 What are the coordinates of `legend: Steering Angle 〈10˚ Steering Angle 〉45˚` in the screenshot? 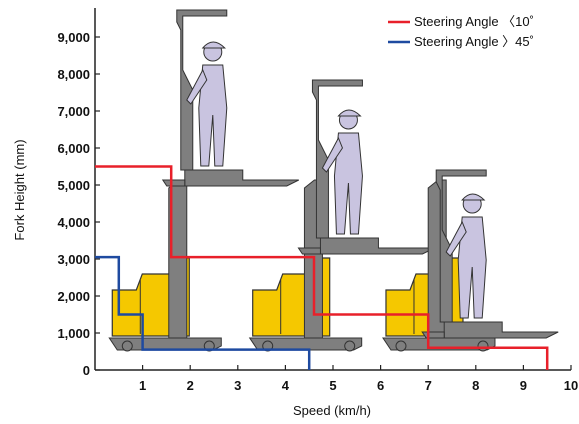 It's located at (461, 31).